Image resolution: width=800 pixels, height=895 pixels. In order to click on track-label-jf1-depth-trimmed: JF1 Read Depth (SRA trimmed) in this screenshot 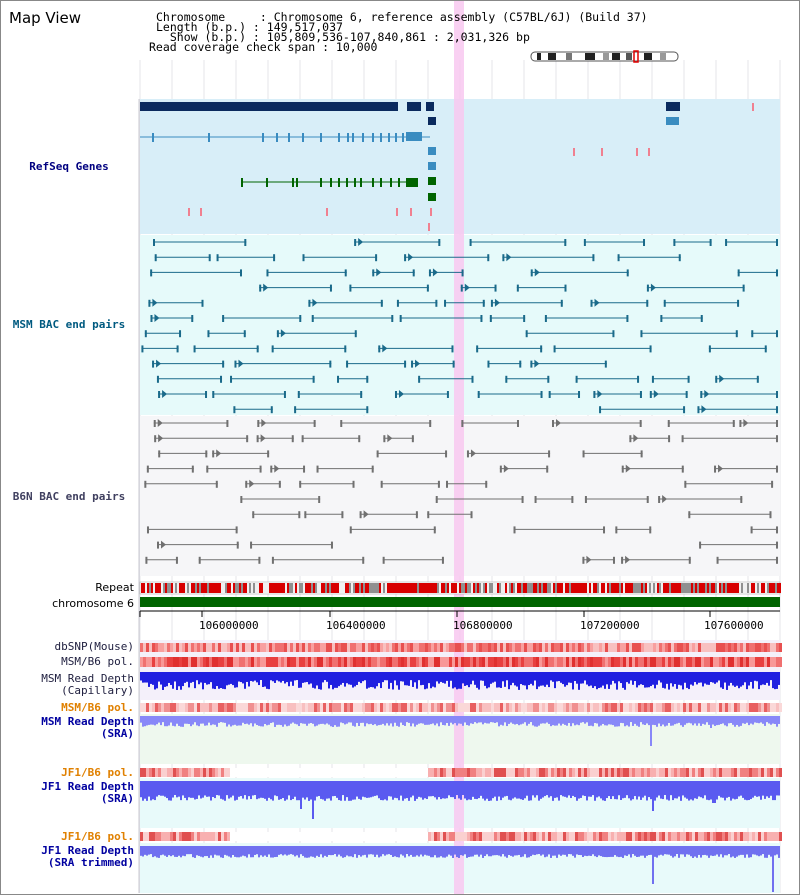, I will do `click(87, 856)`.